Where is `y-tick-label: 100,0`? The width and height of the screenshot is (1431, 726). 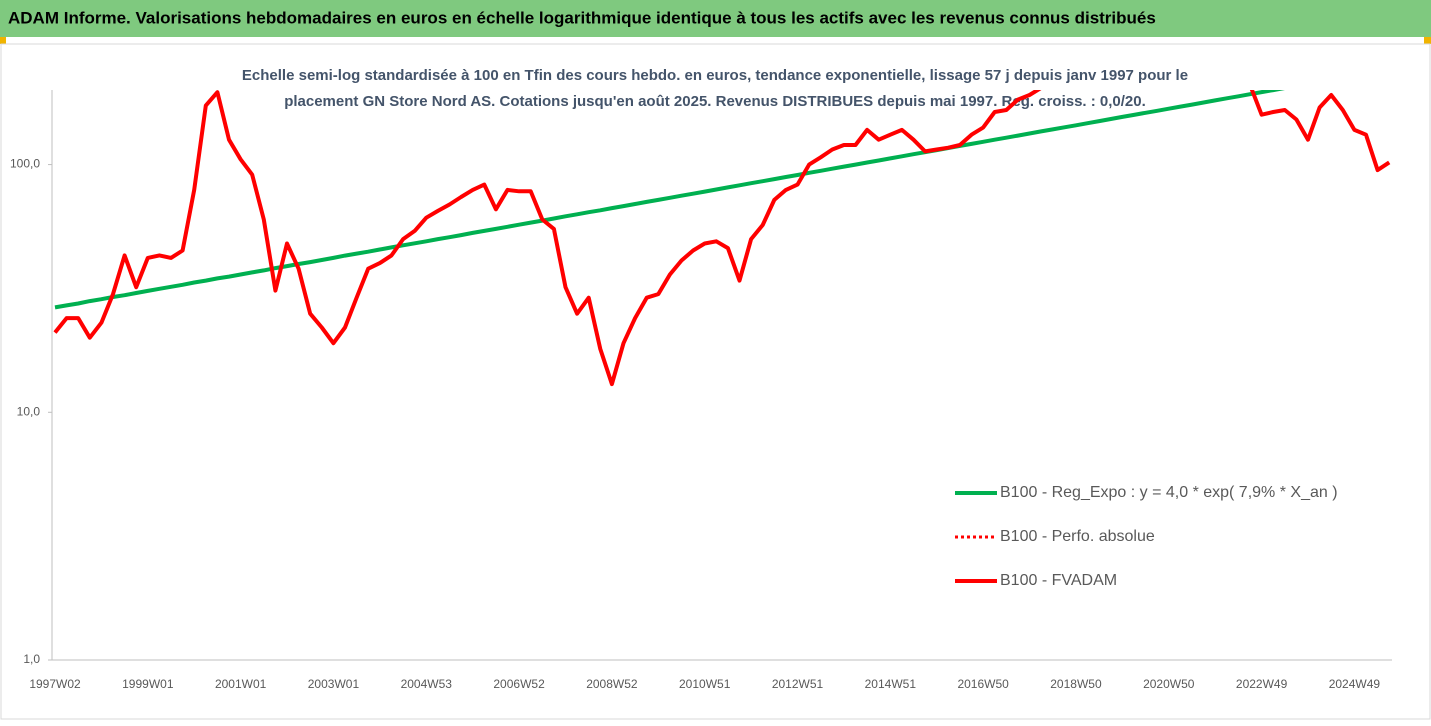 y-tick-label: 100,0 is located at coordinates (25, 164).